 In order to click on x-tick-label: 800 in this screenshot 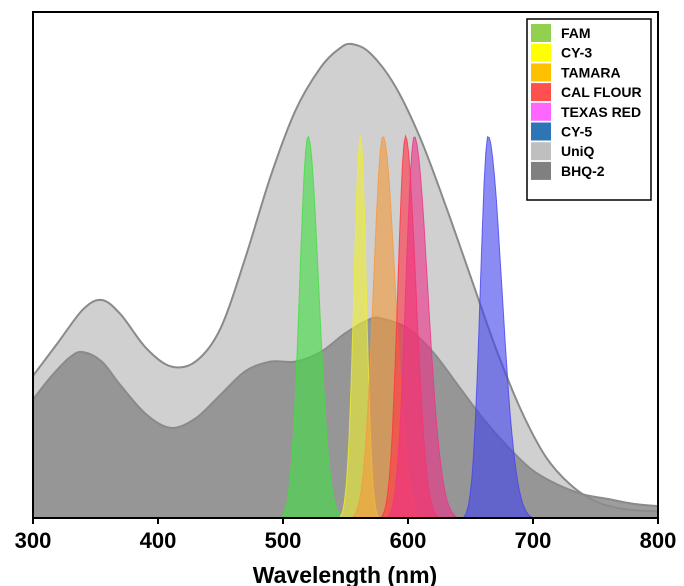, I will do `click(658, 540)`.